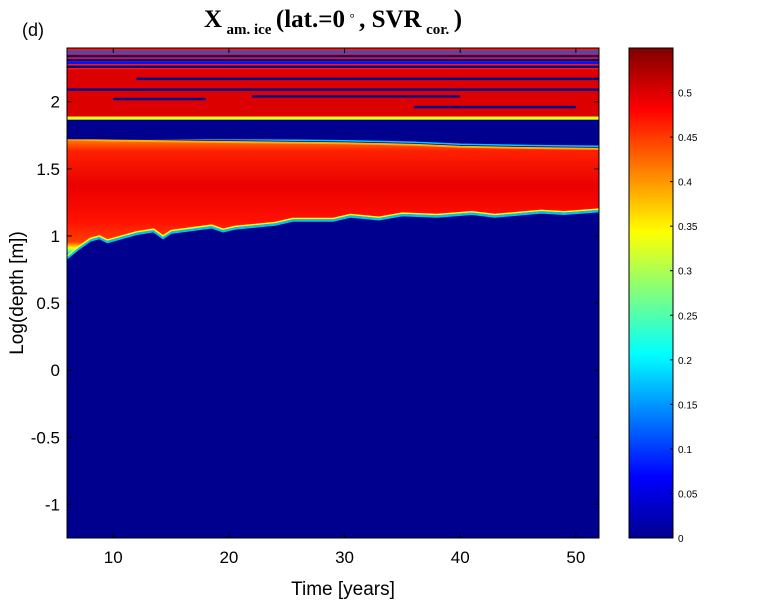 This screenshot has width=768, height=604. Describe the element at coordinates (333, 198) in the screenshot. I see `ice-layer-main` at that location.